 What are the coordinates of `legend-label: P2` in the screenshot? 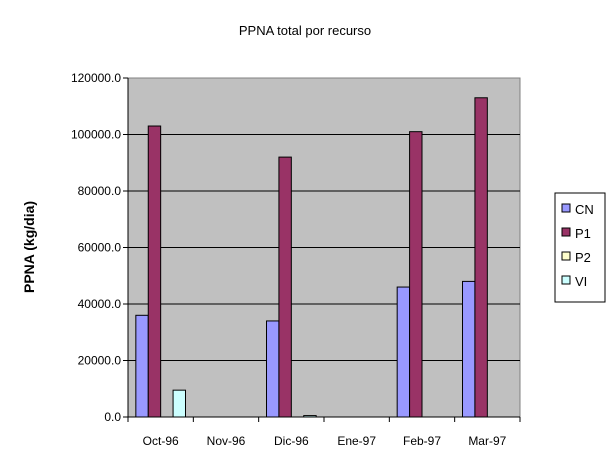 It's located at (583, 257).